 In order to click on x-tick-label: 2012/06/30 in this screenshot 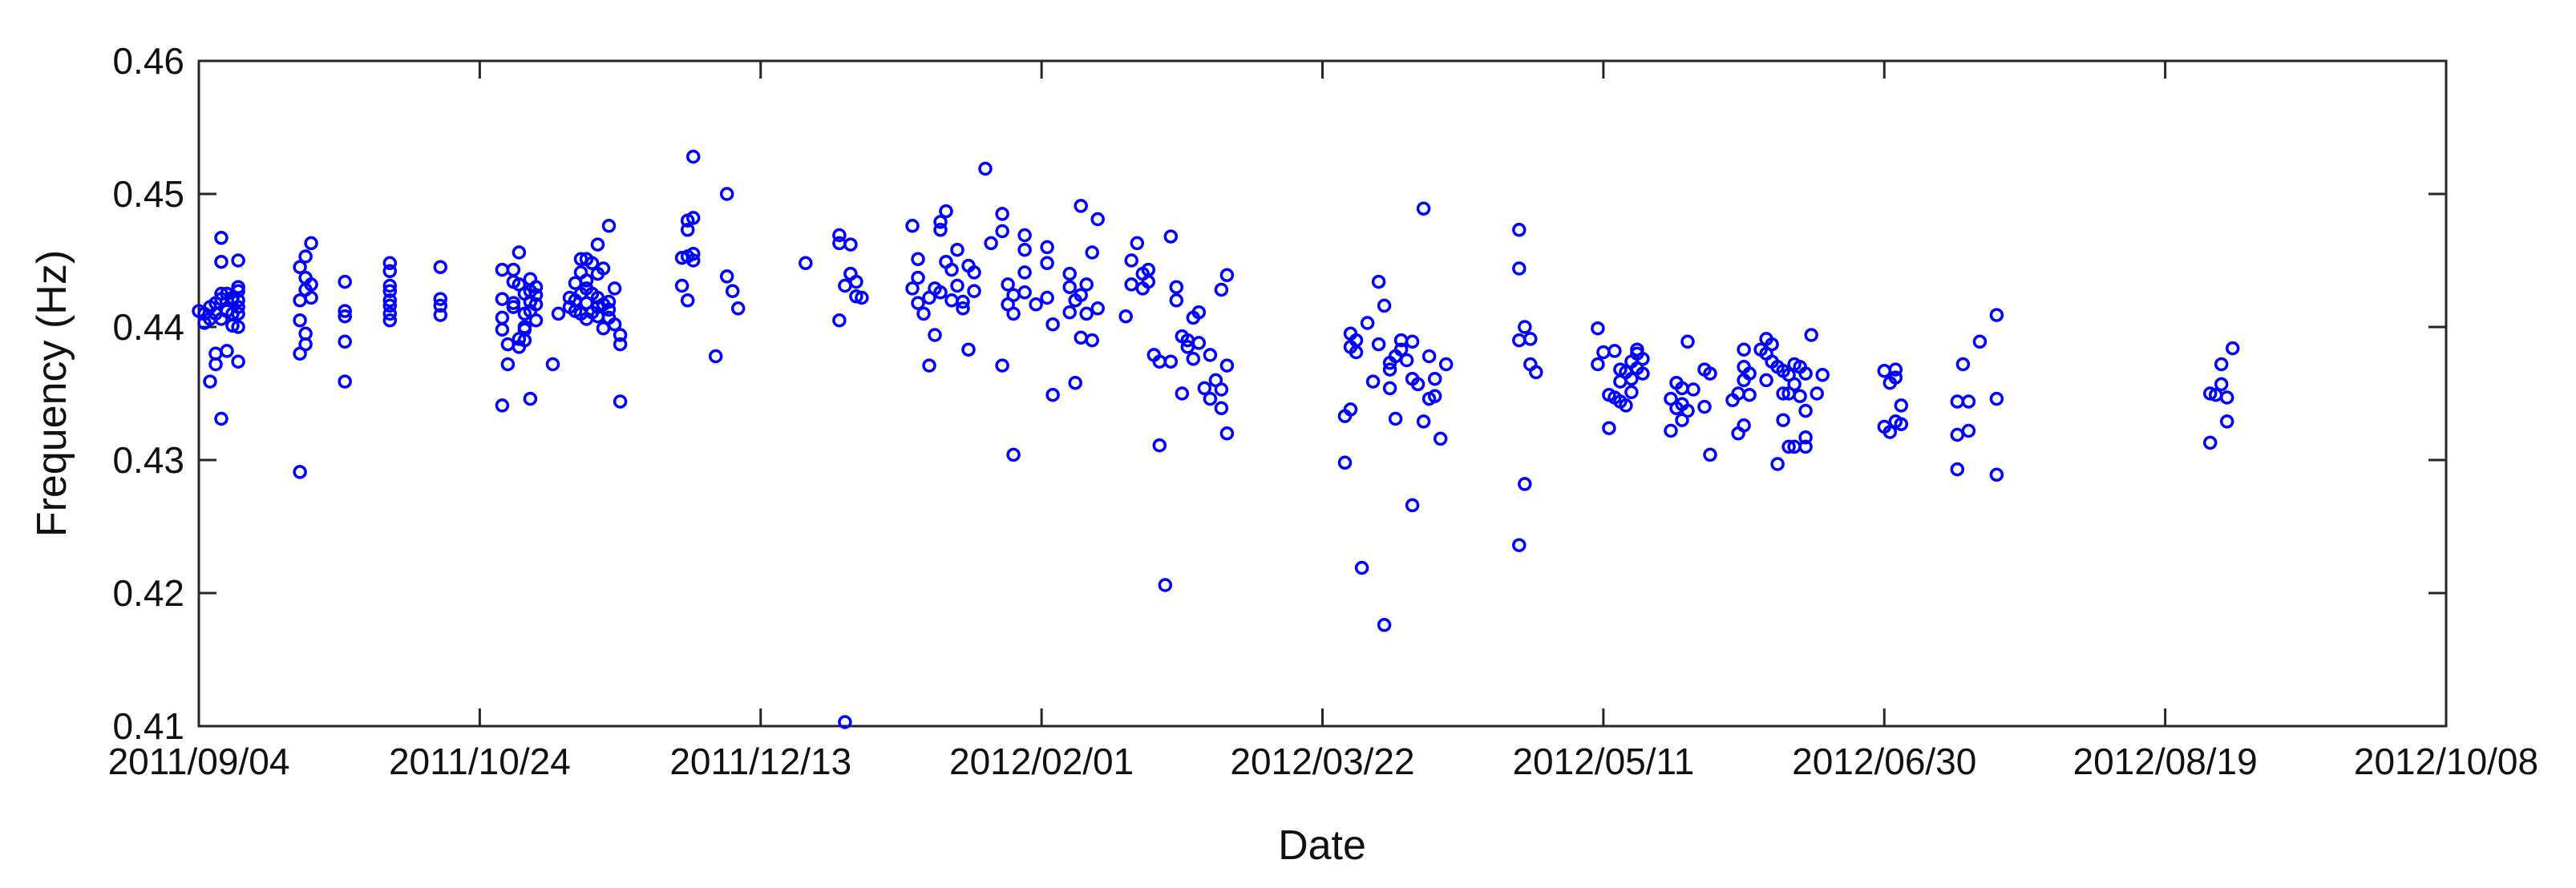, I will do `click(1884, 761)`.